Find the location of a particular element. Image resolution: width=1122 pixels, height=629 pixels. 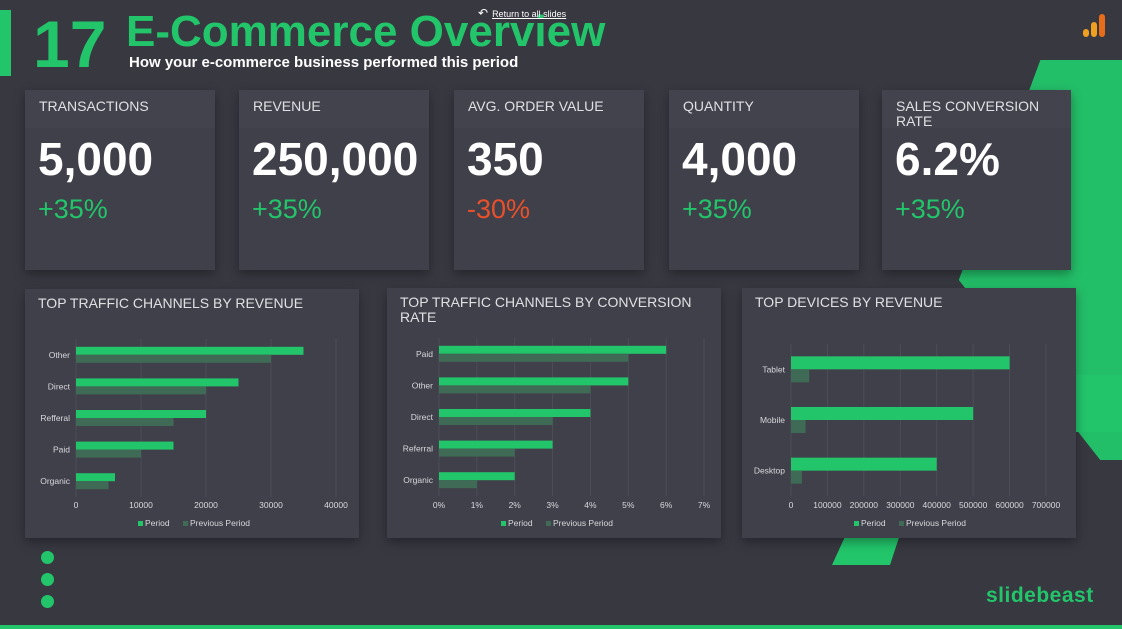

kpi-label: SALES CONVERSION RATE is located at coordinates (968, 113).